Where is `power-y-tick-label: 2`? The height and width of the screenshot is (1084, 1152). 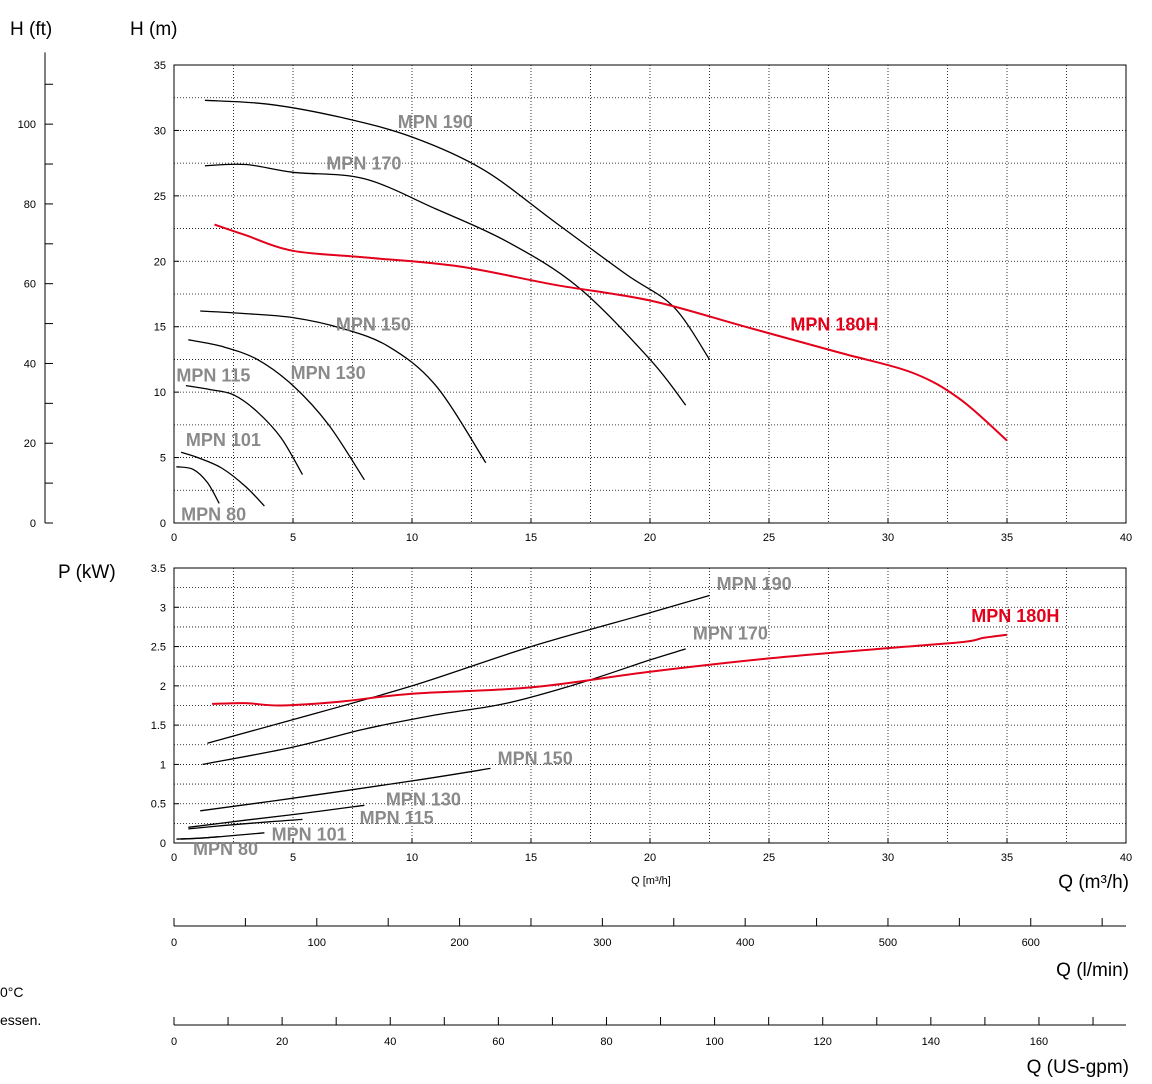
power-y-tick-label: 2 is located at coordinates (163, 687).